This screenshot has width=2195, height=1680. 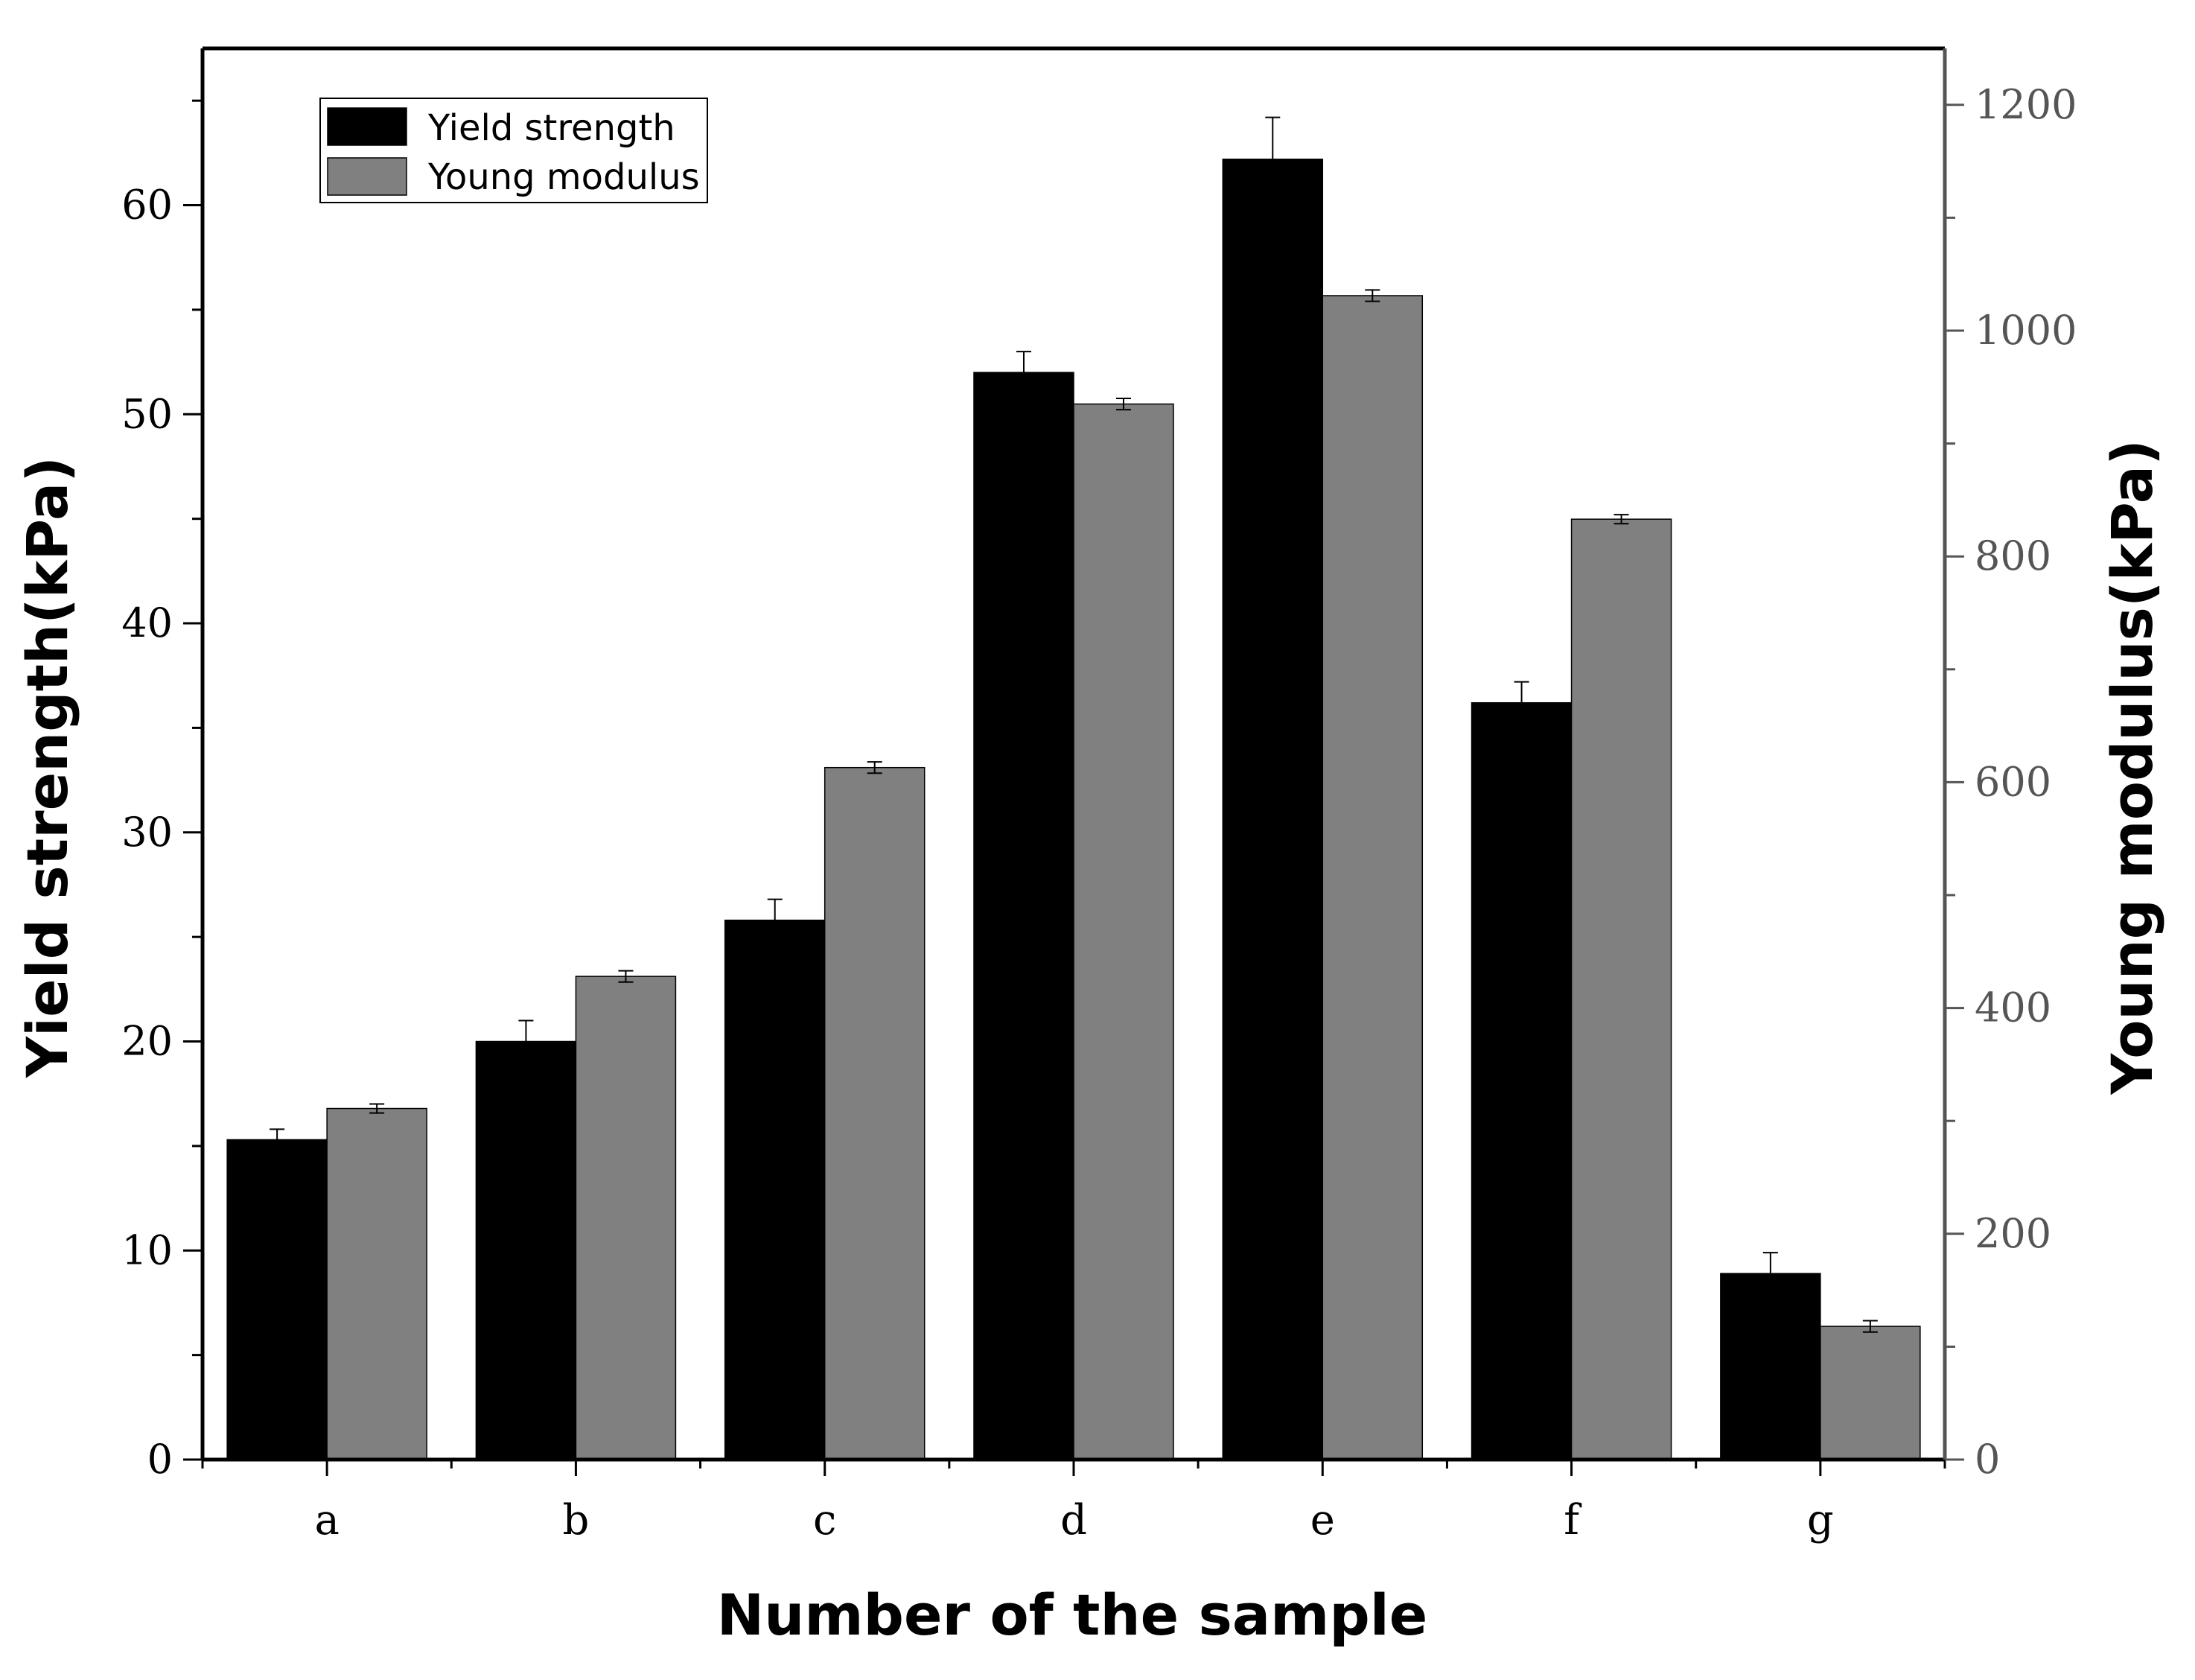 I want to click on bar-young-f, so click(x=1621, y=989).